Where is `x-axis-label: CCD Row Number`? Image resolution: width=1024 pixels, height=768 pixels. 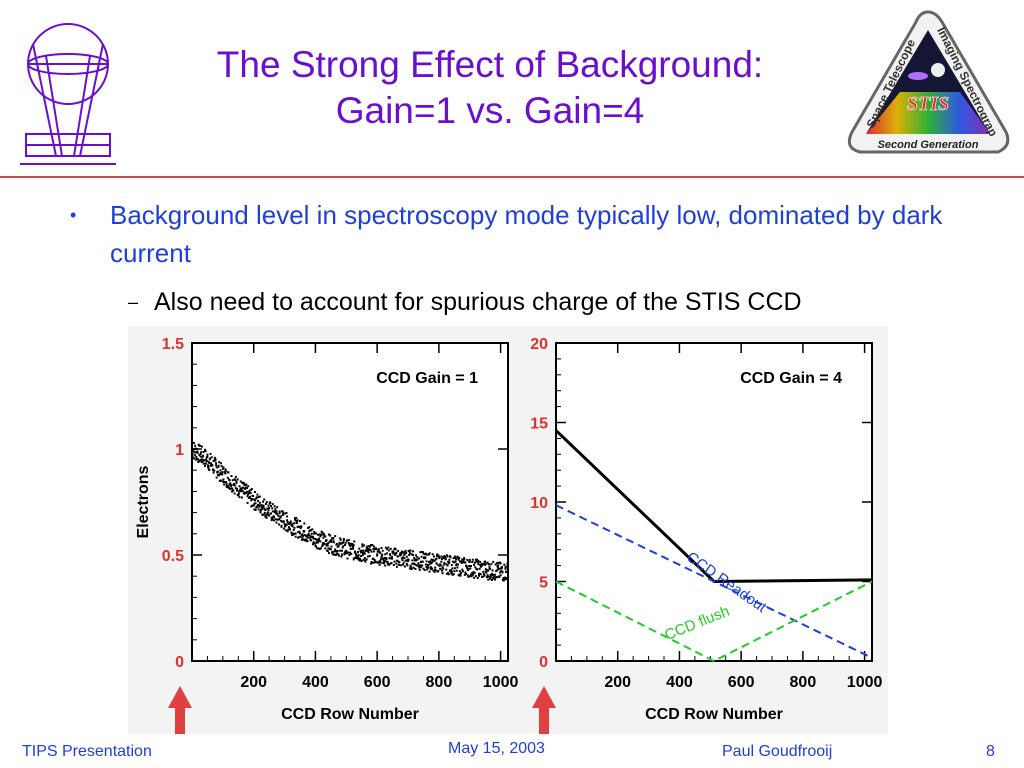
x-axis-label: CCD Row Number is located at coordinates (714, 714).